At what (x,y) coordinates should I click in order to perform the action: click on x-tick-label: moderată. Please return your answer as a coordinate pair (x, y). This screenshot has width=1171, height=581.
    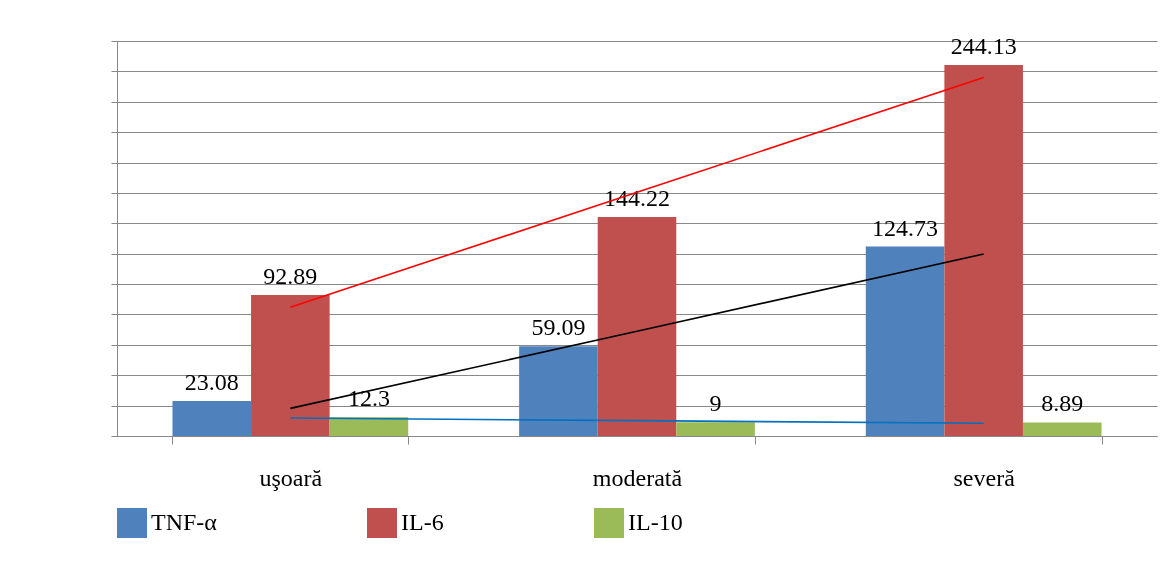
    Looking at the image, I should click on (637, 477).